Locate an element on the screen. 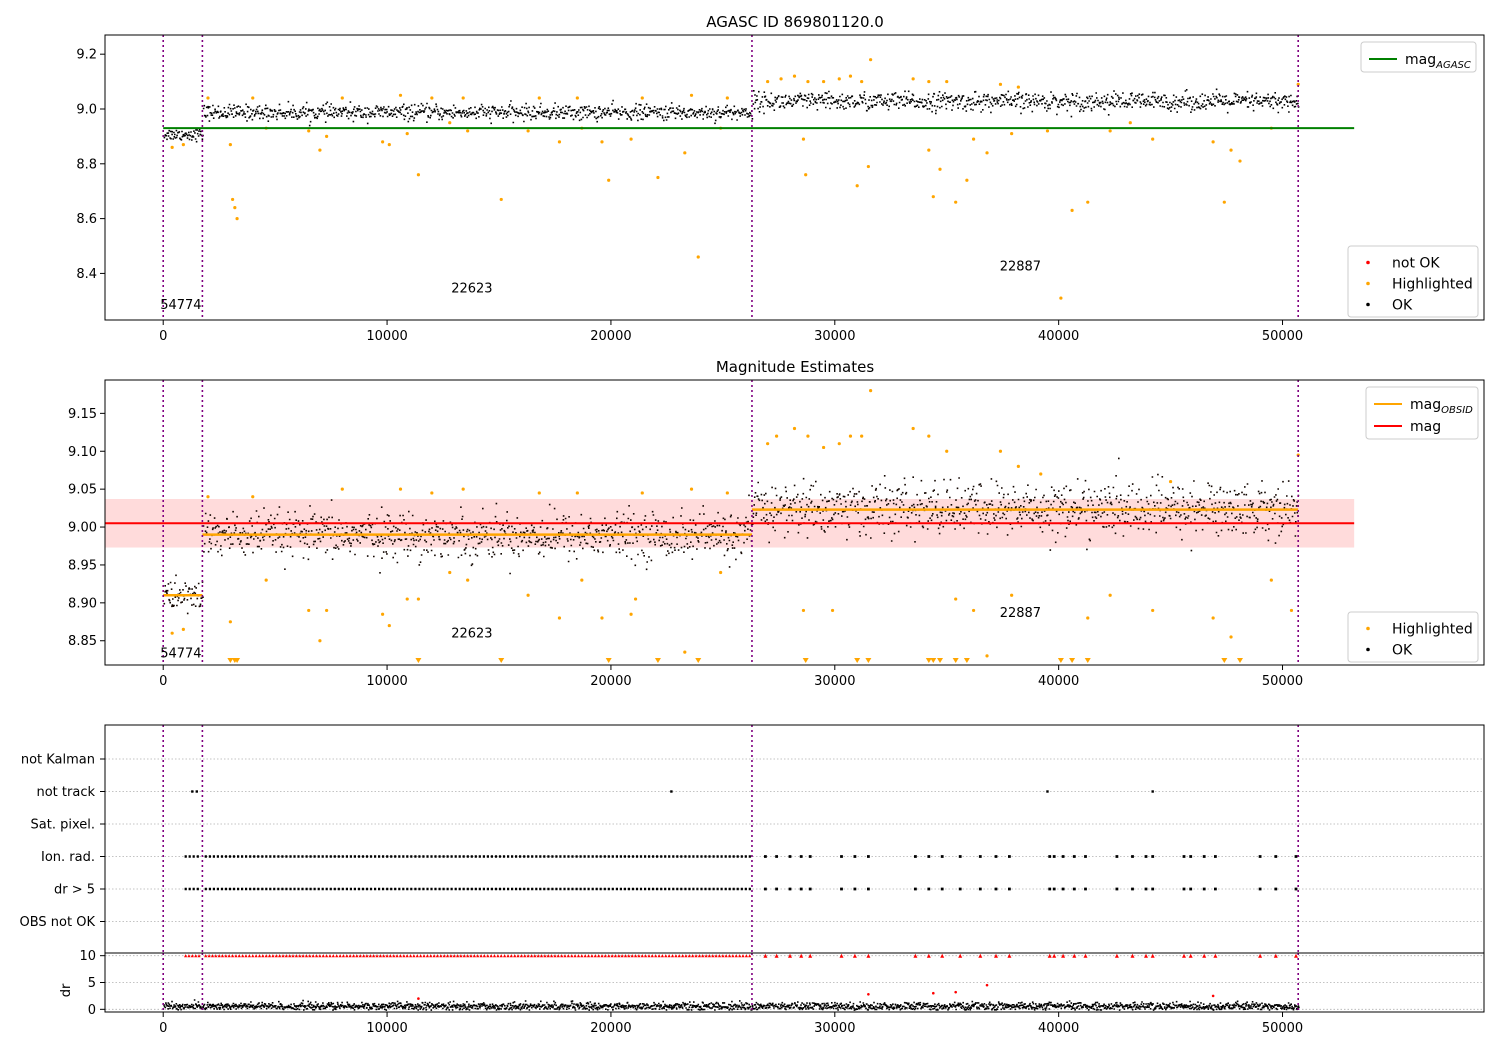 This screenshot has height=1050, width=1500. y-tick-label: 9.15 is located at coordinates (82, 414).